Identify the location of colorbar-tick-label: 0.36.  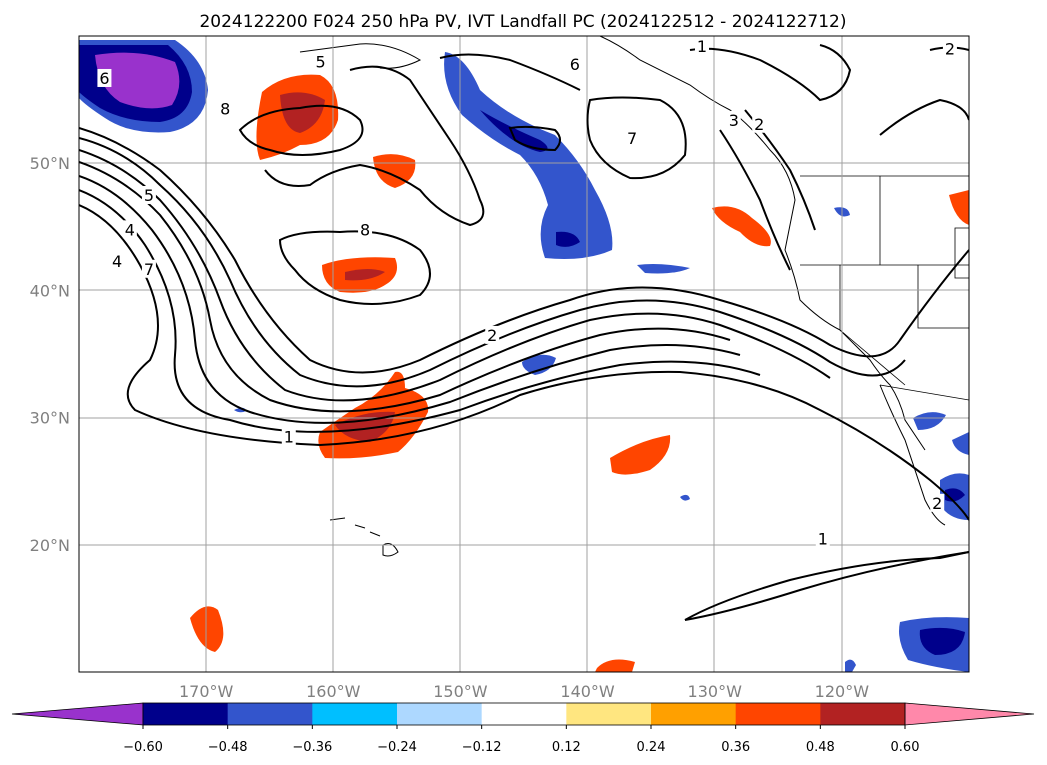
(735, 747).